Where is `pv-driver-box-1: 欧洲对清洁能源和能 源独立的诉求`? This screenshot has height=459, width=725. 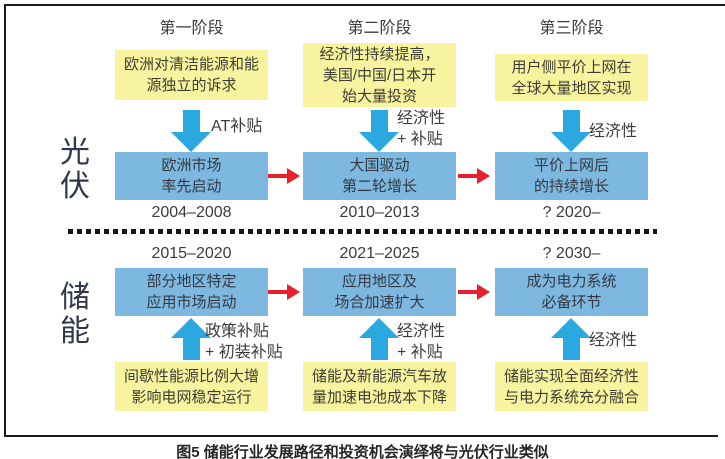 pv-driver-box-1: 欧洲对清洁能源和能 源独立的诉求 is located at coordinates (191, 75).